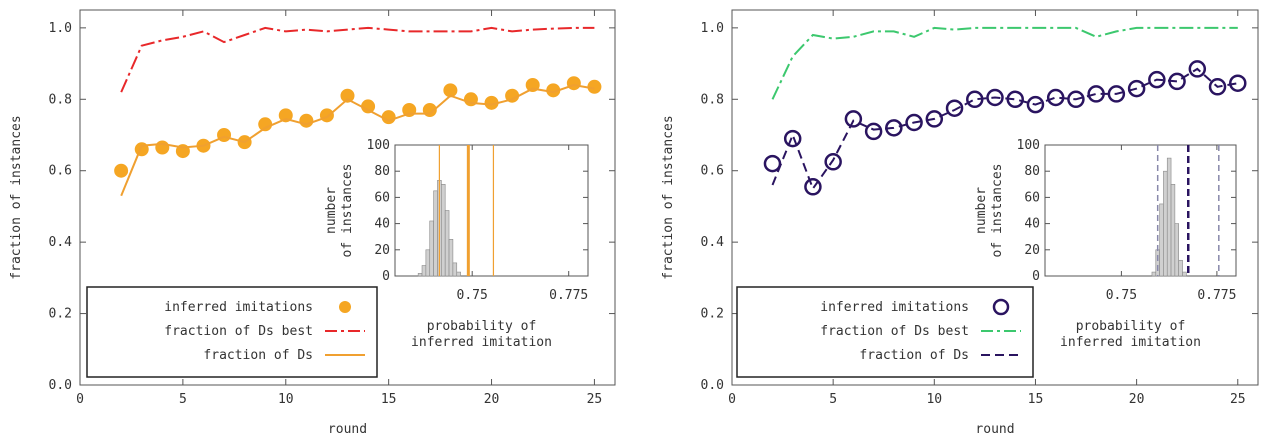  I want to click on y-axis-label: fraction of instances, so click(668, 197).